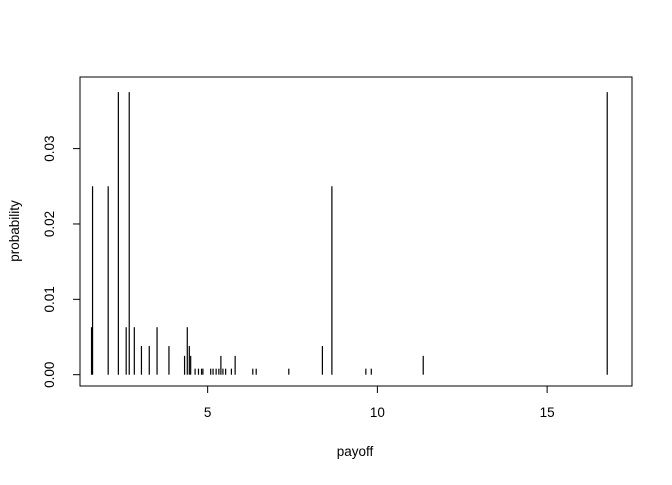 The width and height of the screenshot is (672, 485). What do you see at coordinates (49, 224) in the screenshot?
I see `y-tick-label: 0.02` at bounding box center [49, 224].